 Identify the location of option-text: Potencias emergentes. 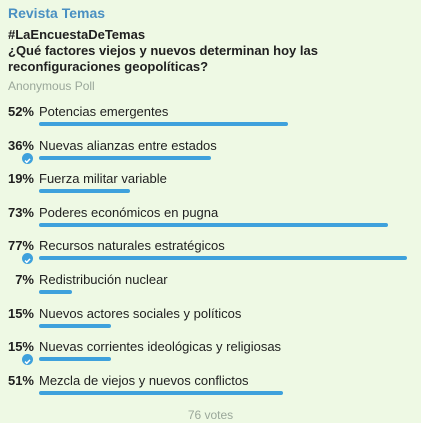
(104, 111).